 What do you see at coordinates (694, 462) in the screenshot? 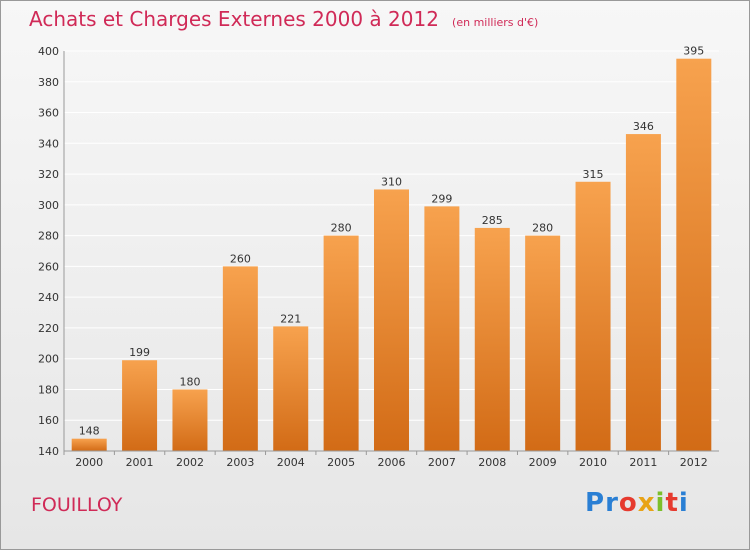
I see `x-tick-label: 2012` at bounding box center [694, 462].